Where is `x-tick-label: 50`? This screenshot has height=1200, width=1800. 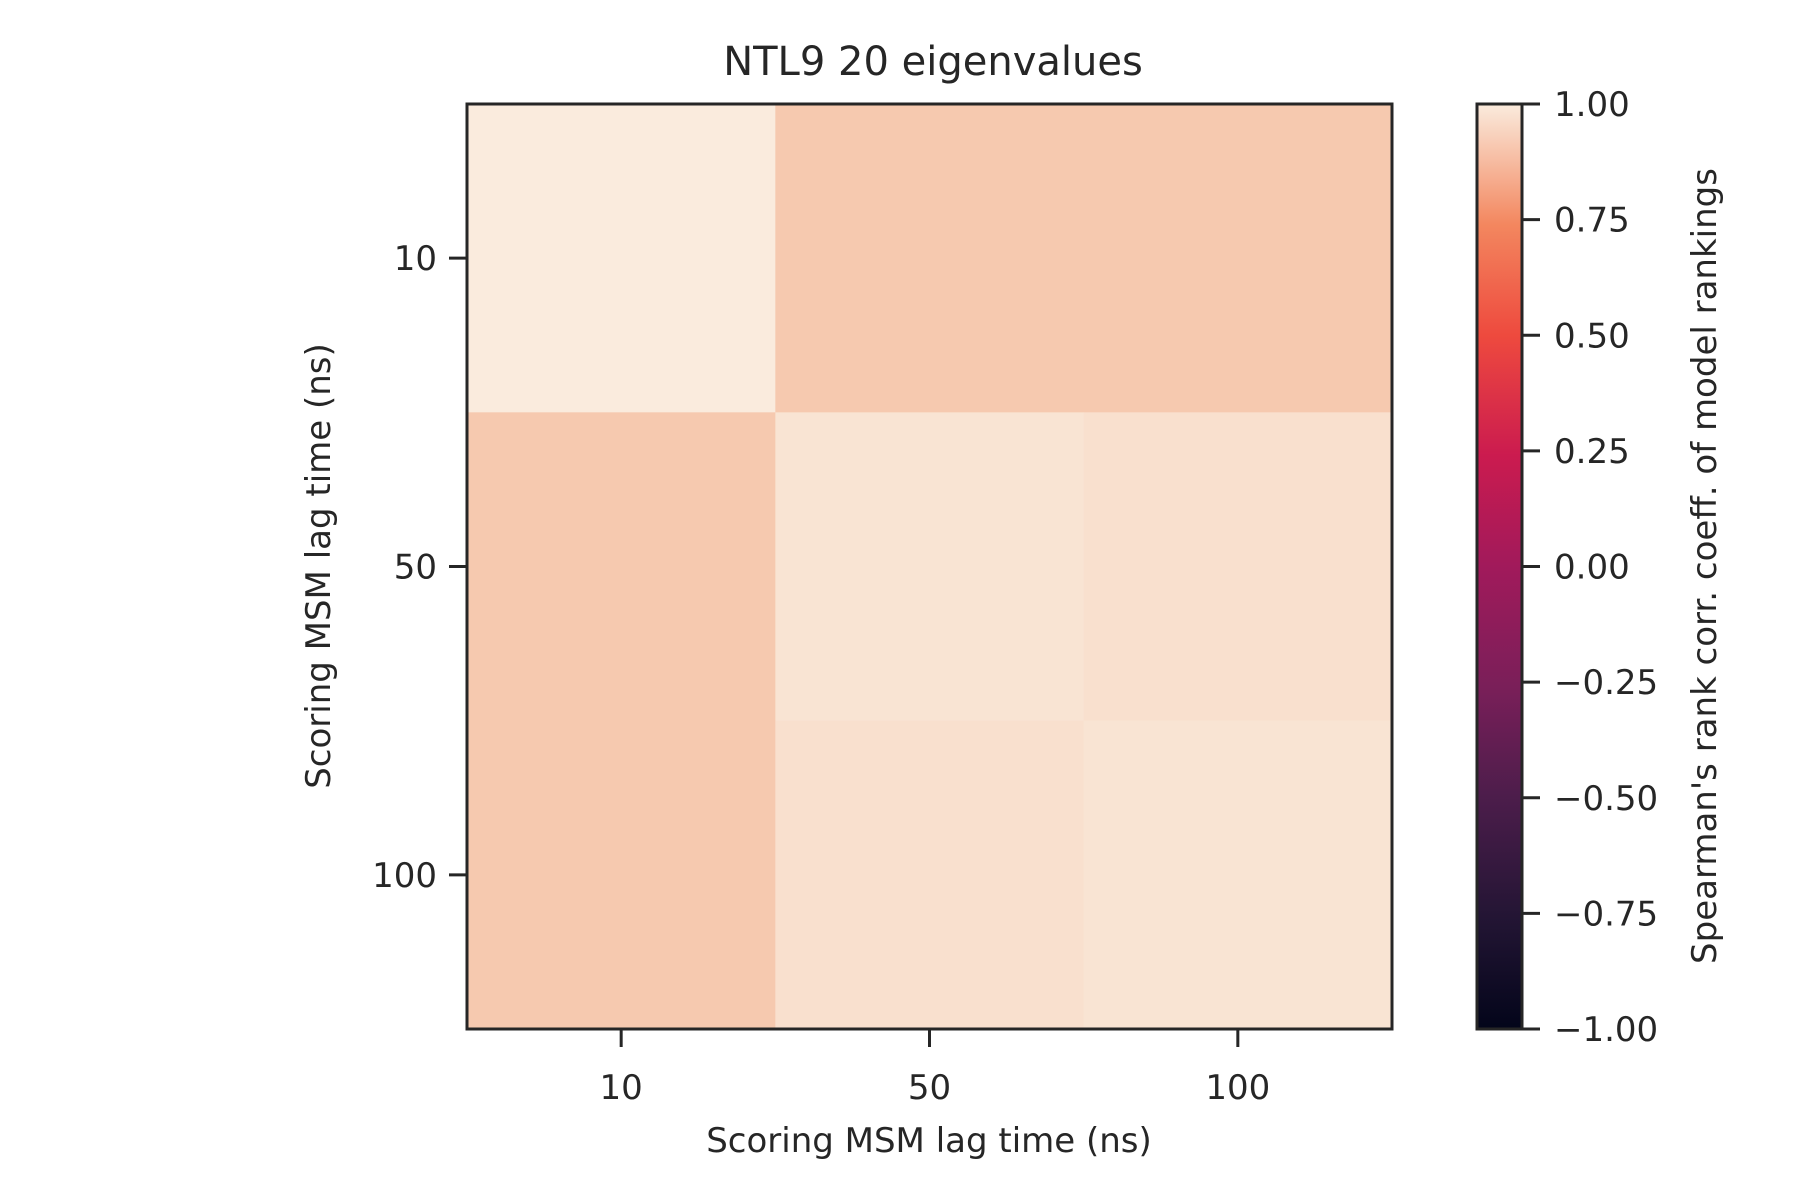
x-tick-label: 50 is located at coordinates (929, 1088).